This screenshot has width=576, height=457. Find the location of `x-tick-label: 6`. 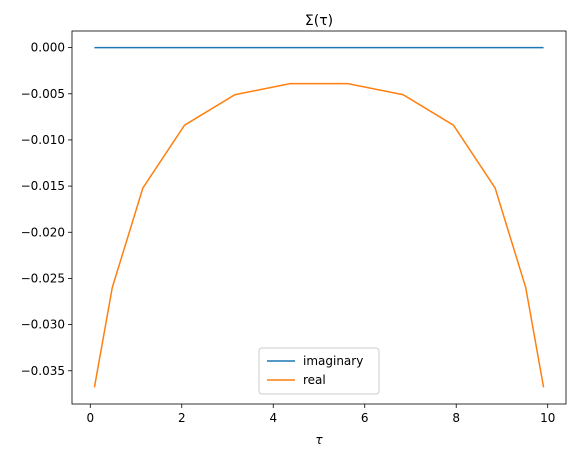

x-tick-label: 6 is located at coordinates (365, 418).